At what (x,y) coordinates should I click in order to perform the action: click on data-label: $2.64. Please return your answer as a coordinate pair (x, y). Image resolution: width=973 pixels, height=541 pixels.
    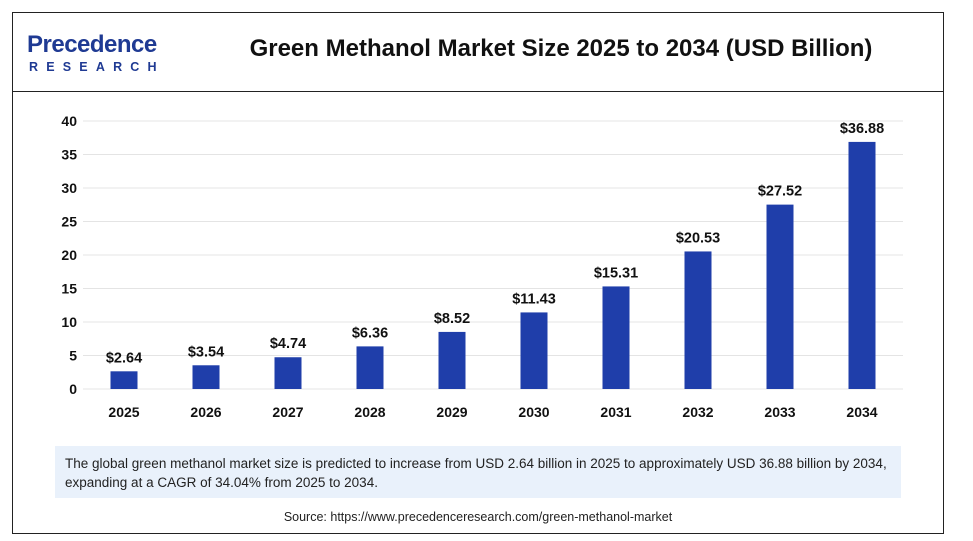
    Looking at the image, I should click on (124, 358).